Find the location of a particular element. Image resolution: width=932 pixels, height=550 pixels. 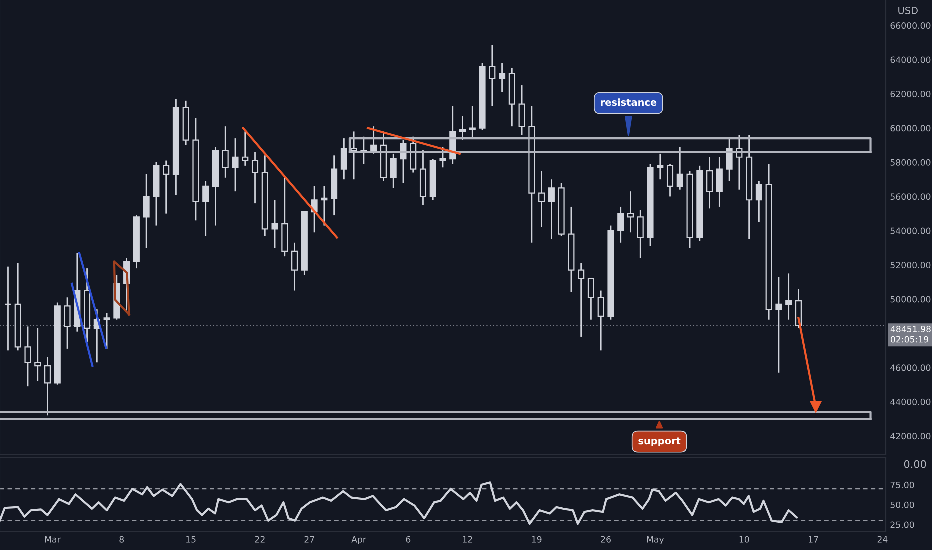

y-tick-label: 54000.00 is located at coordinates (910, 231).